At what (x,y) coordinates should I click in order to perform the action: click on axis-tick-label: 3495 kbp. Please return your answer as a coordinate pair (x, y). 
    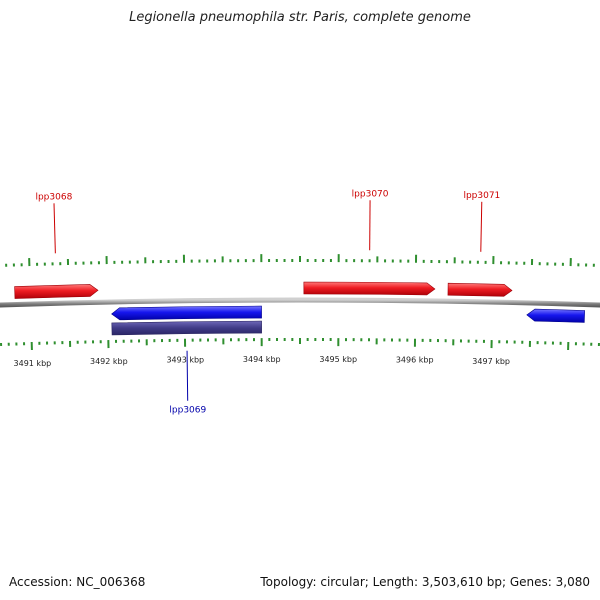
    Looking at the image, I should click on (338, 359).